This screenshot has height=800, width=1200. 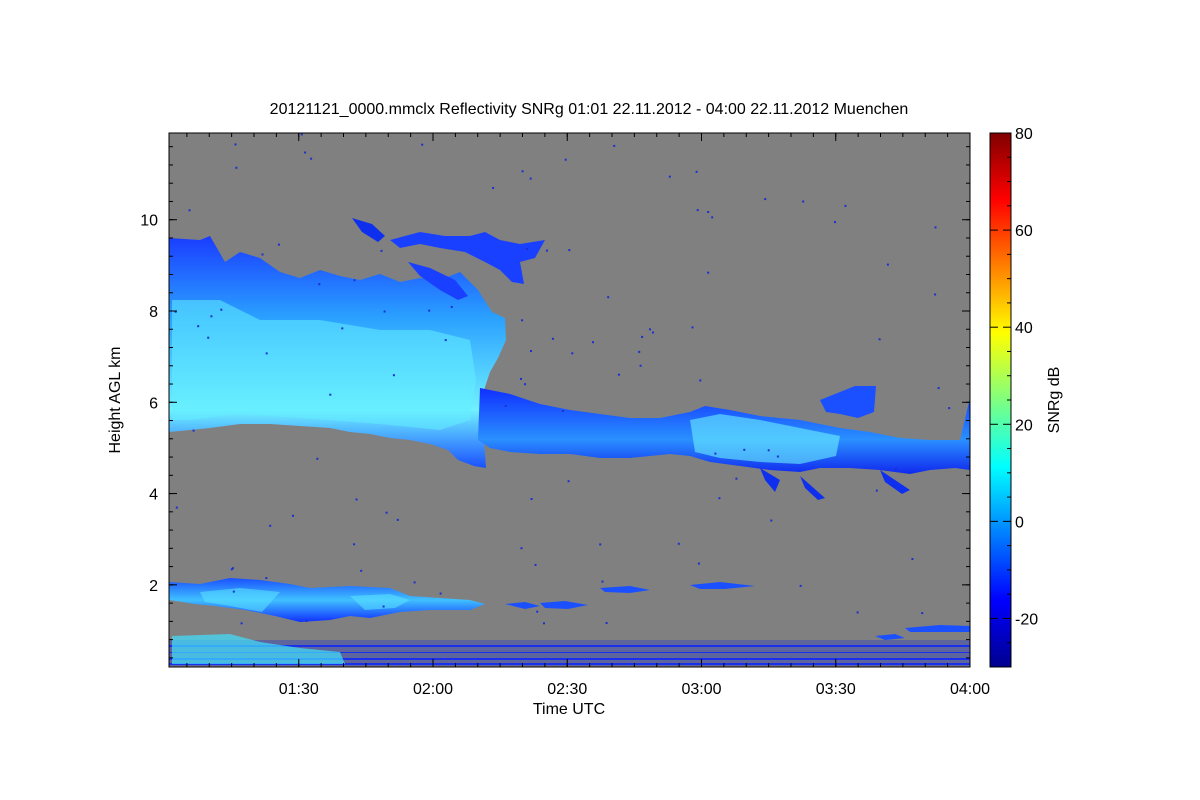 I want to click on upper-cloud-fragment, so click(x=467, y=258).